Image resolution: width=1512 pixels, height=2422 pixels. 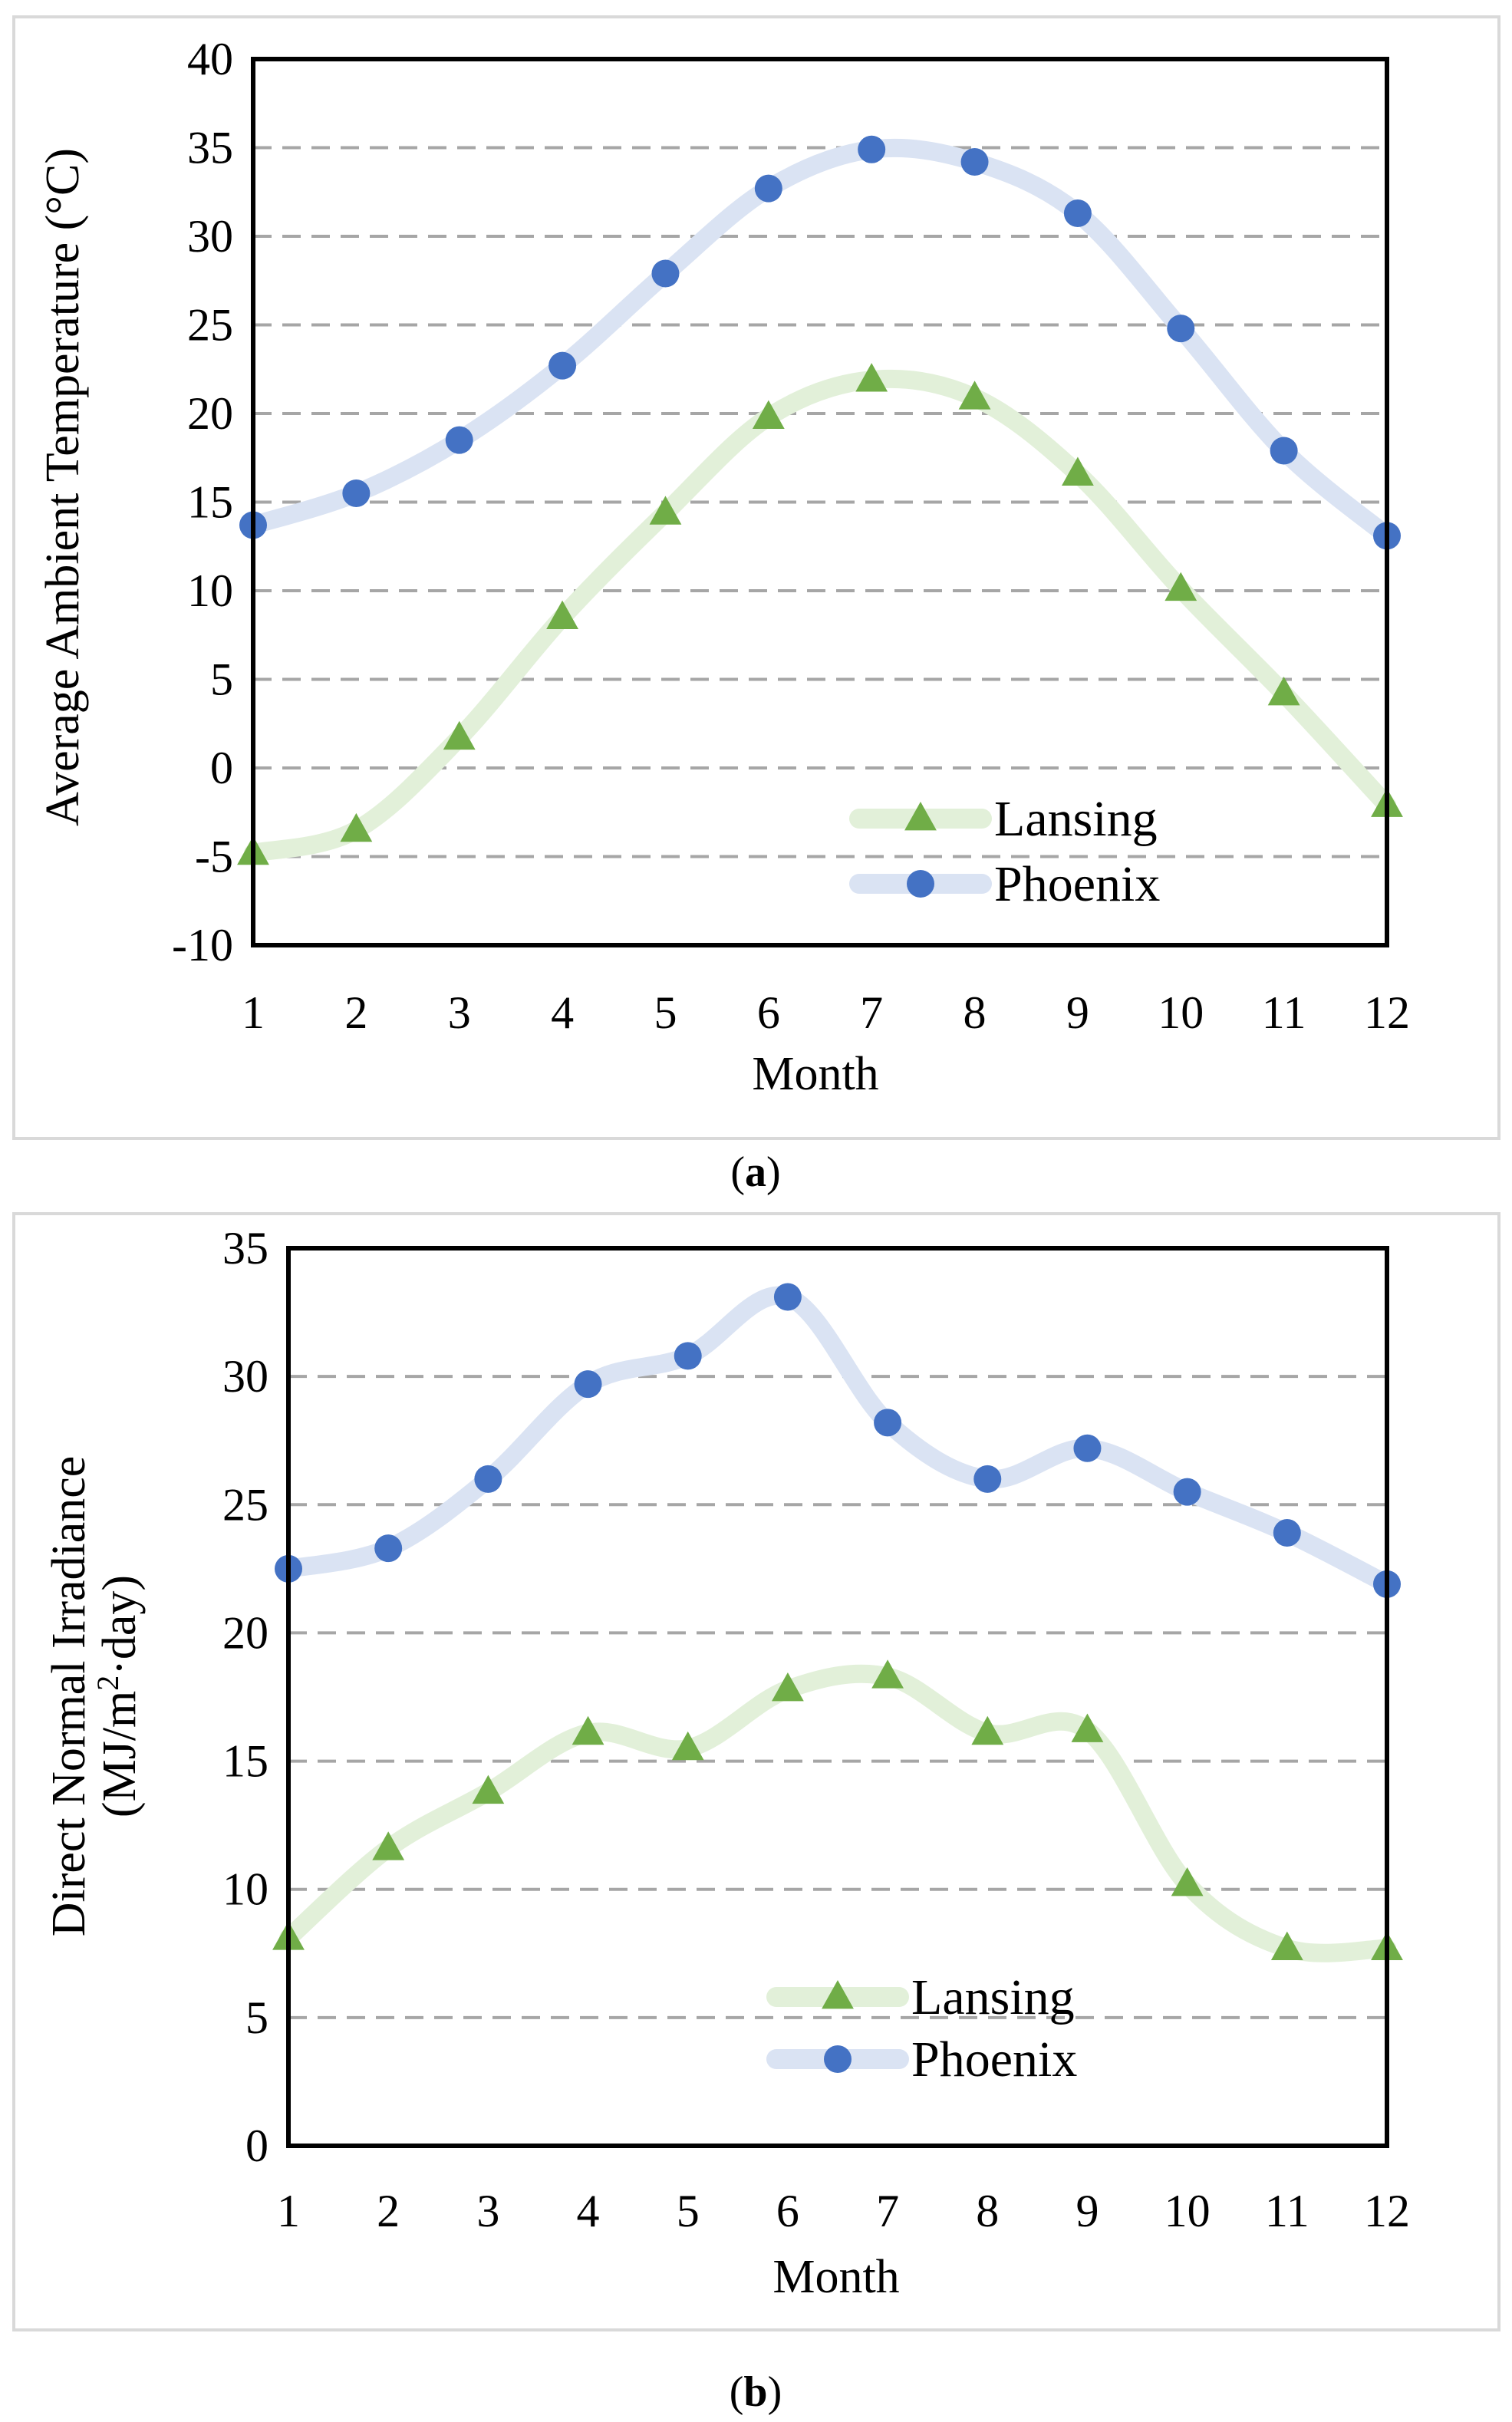 What do you see at coordinates (1387, 1012) in the screenshot?
I see `x-tick-label: 12` at bounding box center [1387, 1012].